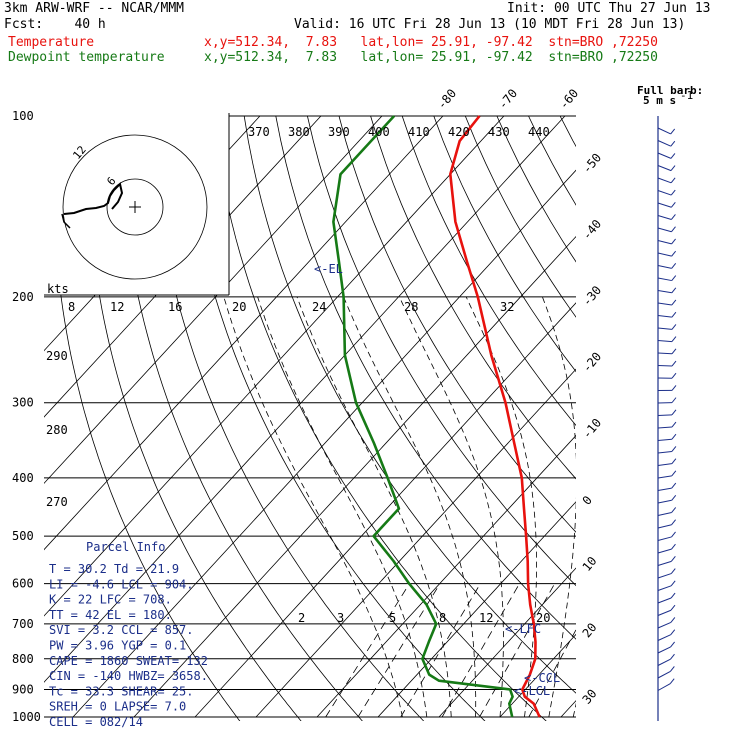 The height and width of the screenshot is (740, 740). What do you see at coordinates (507, 307) in the screenshot?
I see `mixing-ratio-label: 32` at bounding box center [507, 307].